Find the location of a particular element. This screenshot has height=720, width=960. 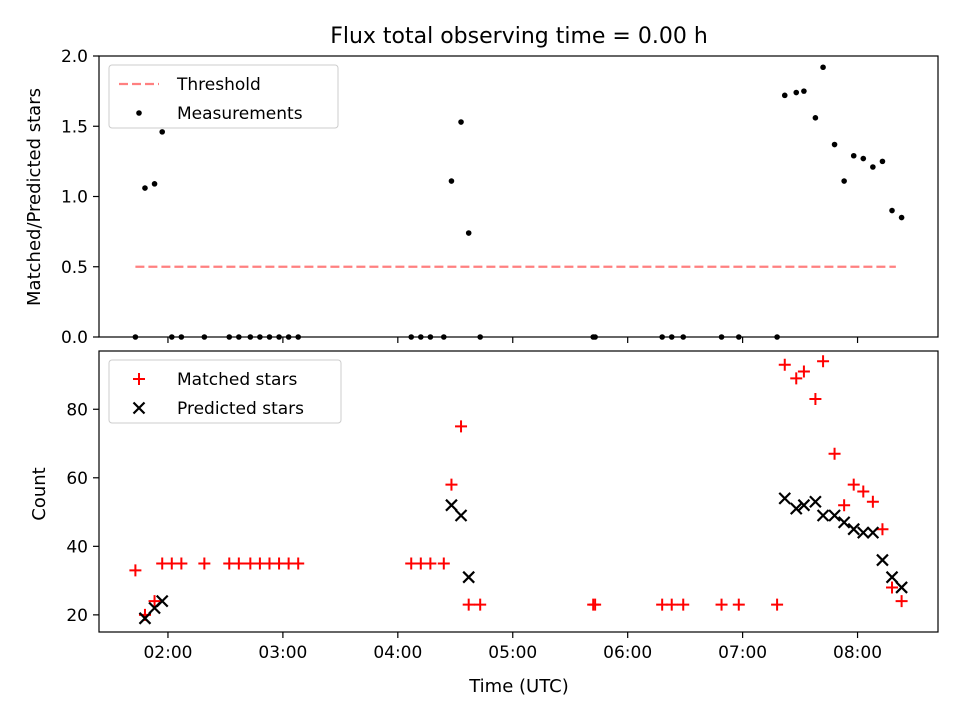

bottom-legend-handle-matched-stars is located at coordinates (139, 379).